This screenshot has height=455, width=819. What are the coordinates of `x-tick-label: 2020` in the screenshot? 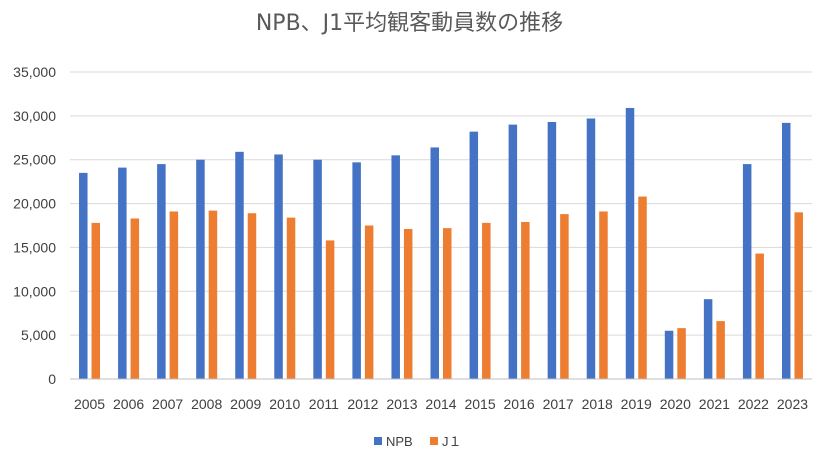 It's located at (675, 404).